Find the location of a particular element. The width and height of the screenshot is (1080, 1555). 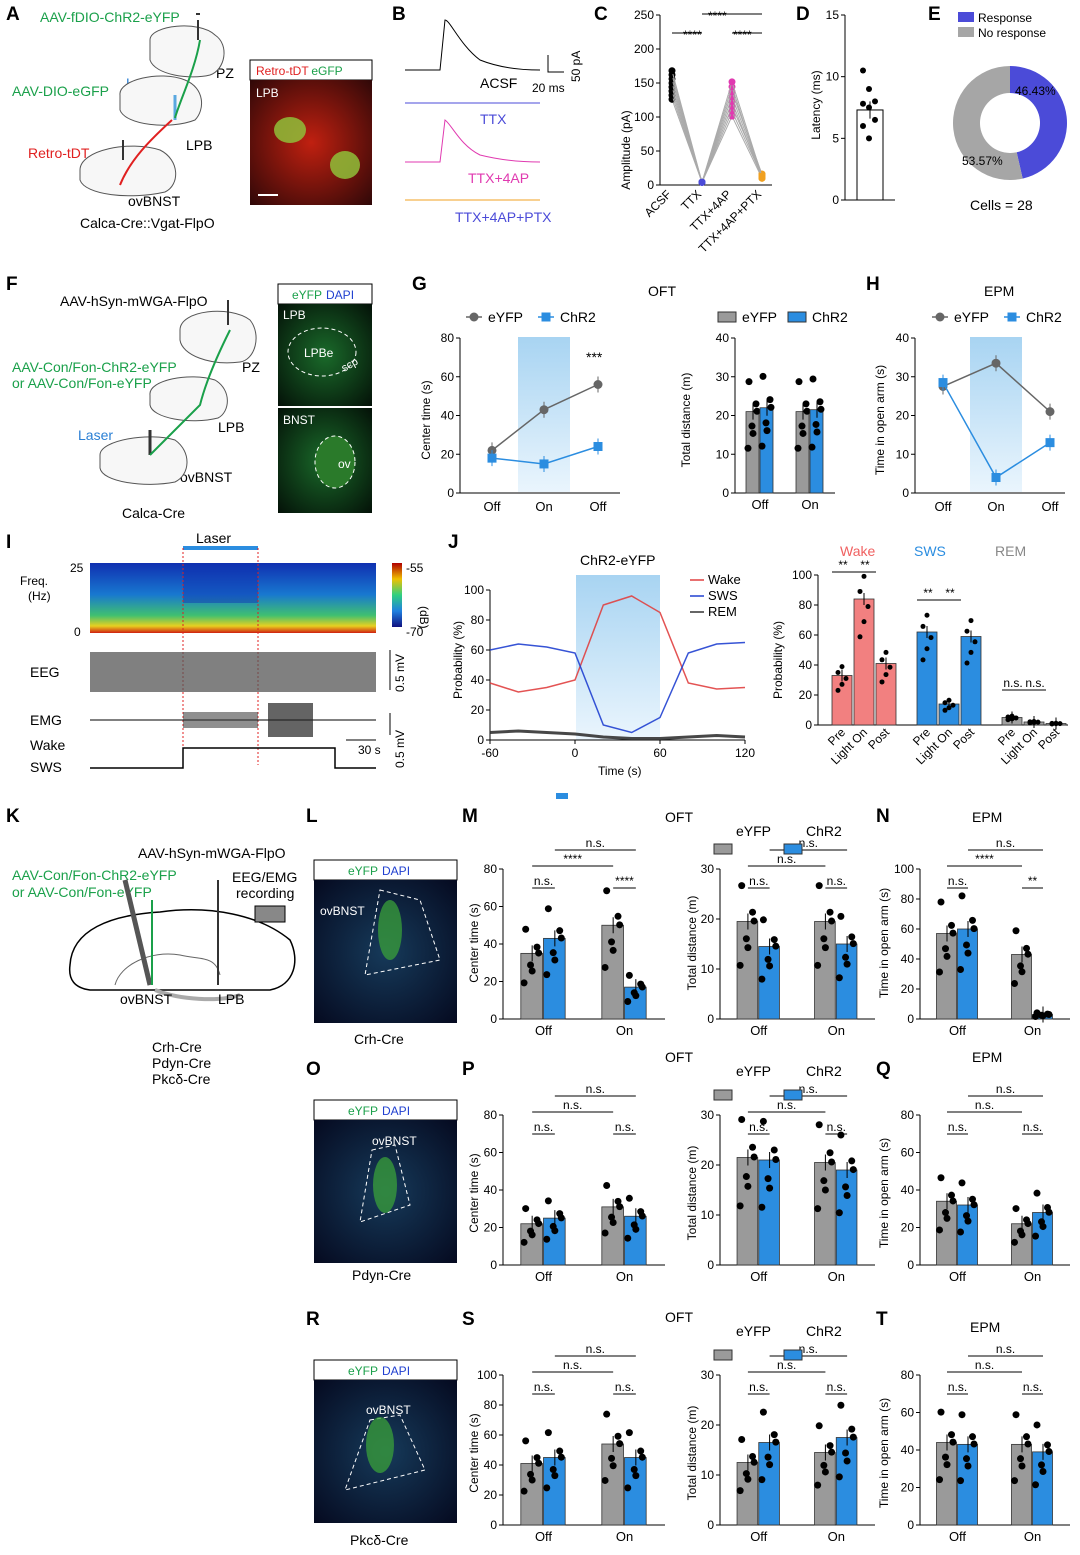

h-legend-marker-eyfp is located at coordinates (940, 317).